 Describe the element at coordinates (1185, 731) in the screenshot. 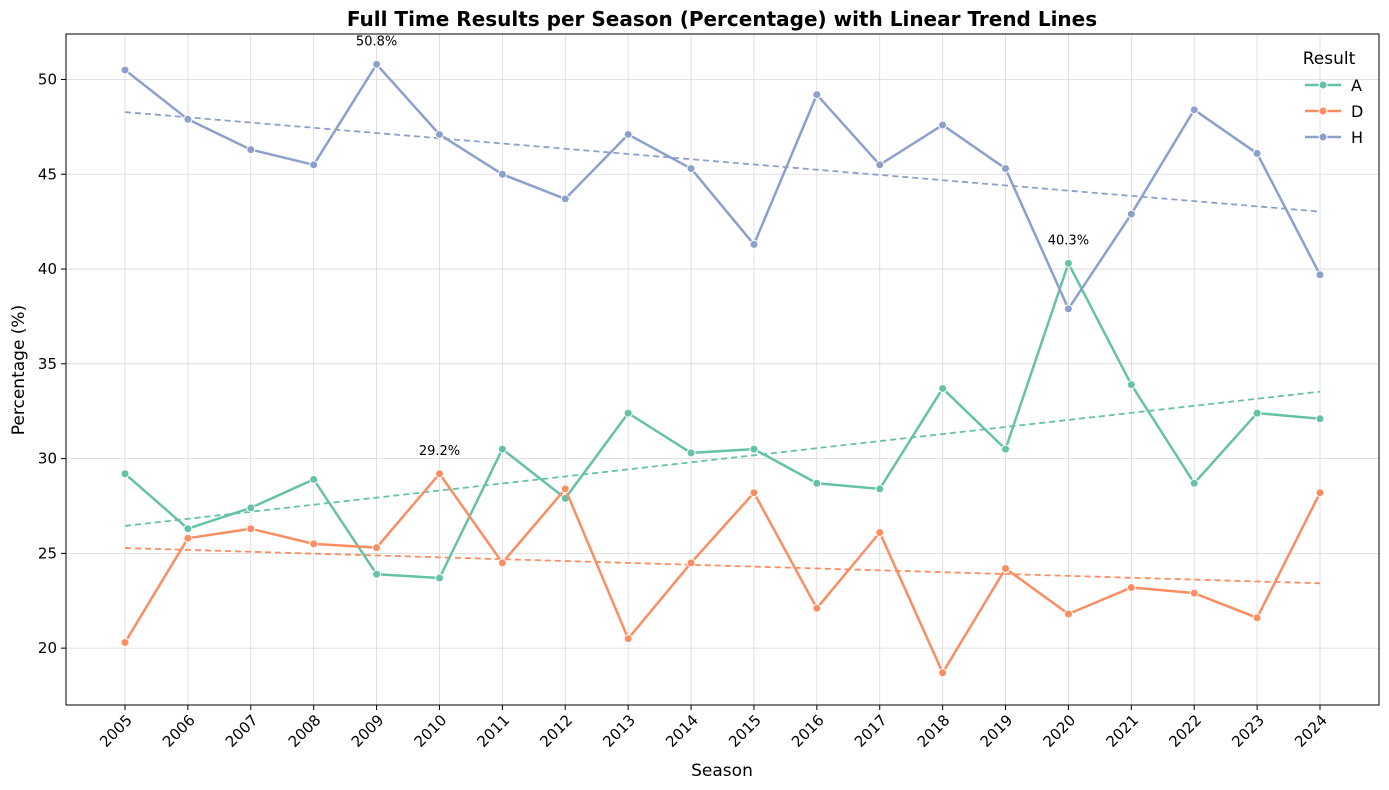

I see `x-tick-label: 2022` at that location.